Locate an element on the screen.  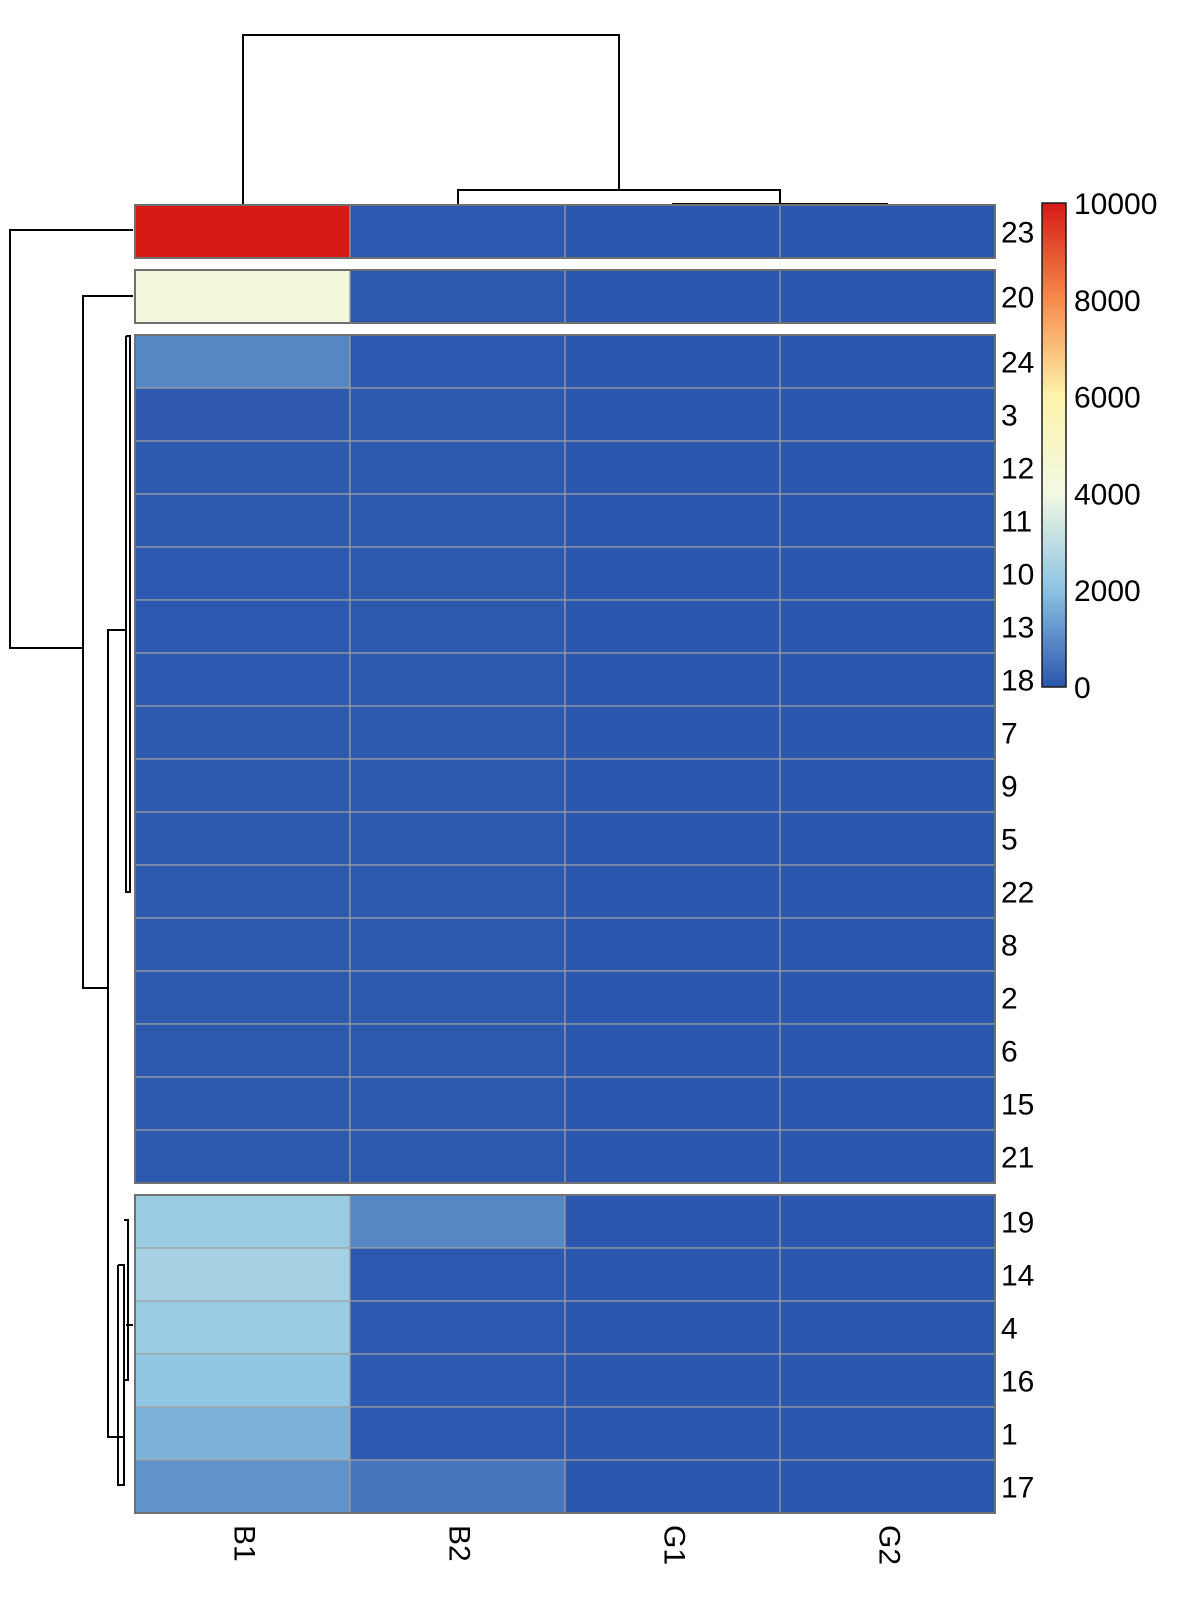
row-label: 2 is located at coordinates (1009, 999).